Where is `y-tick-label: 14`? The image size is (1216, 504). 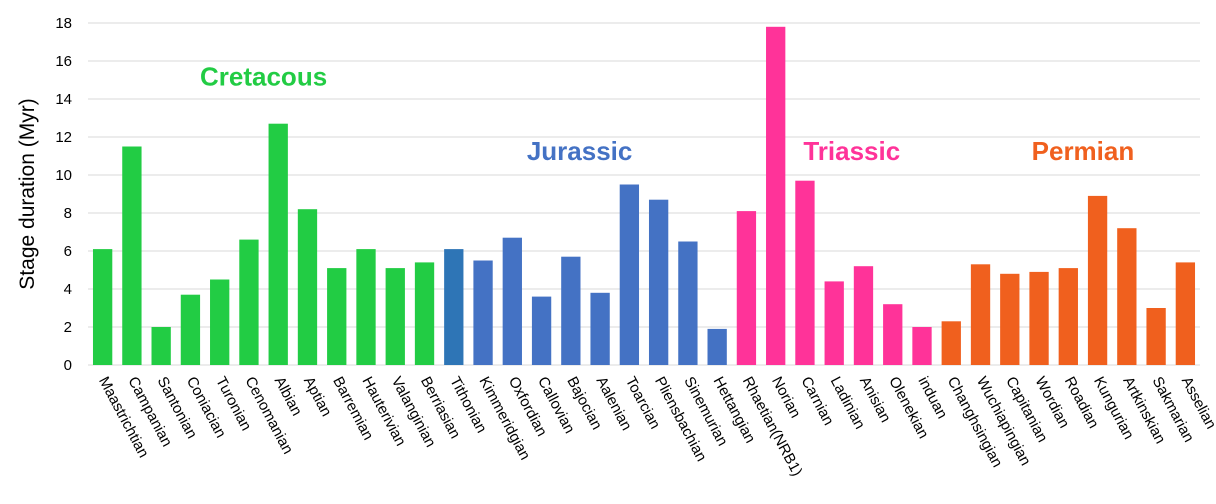
y-tick-label: 14 is located at coordinates (63, 99).